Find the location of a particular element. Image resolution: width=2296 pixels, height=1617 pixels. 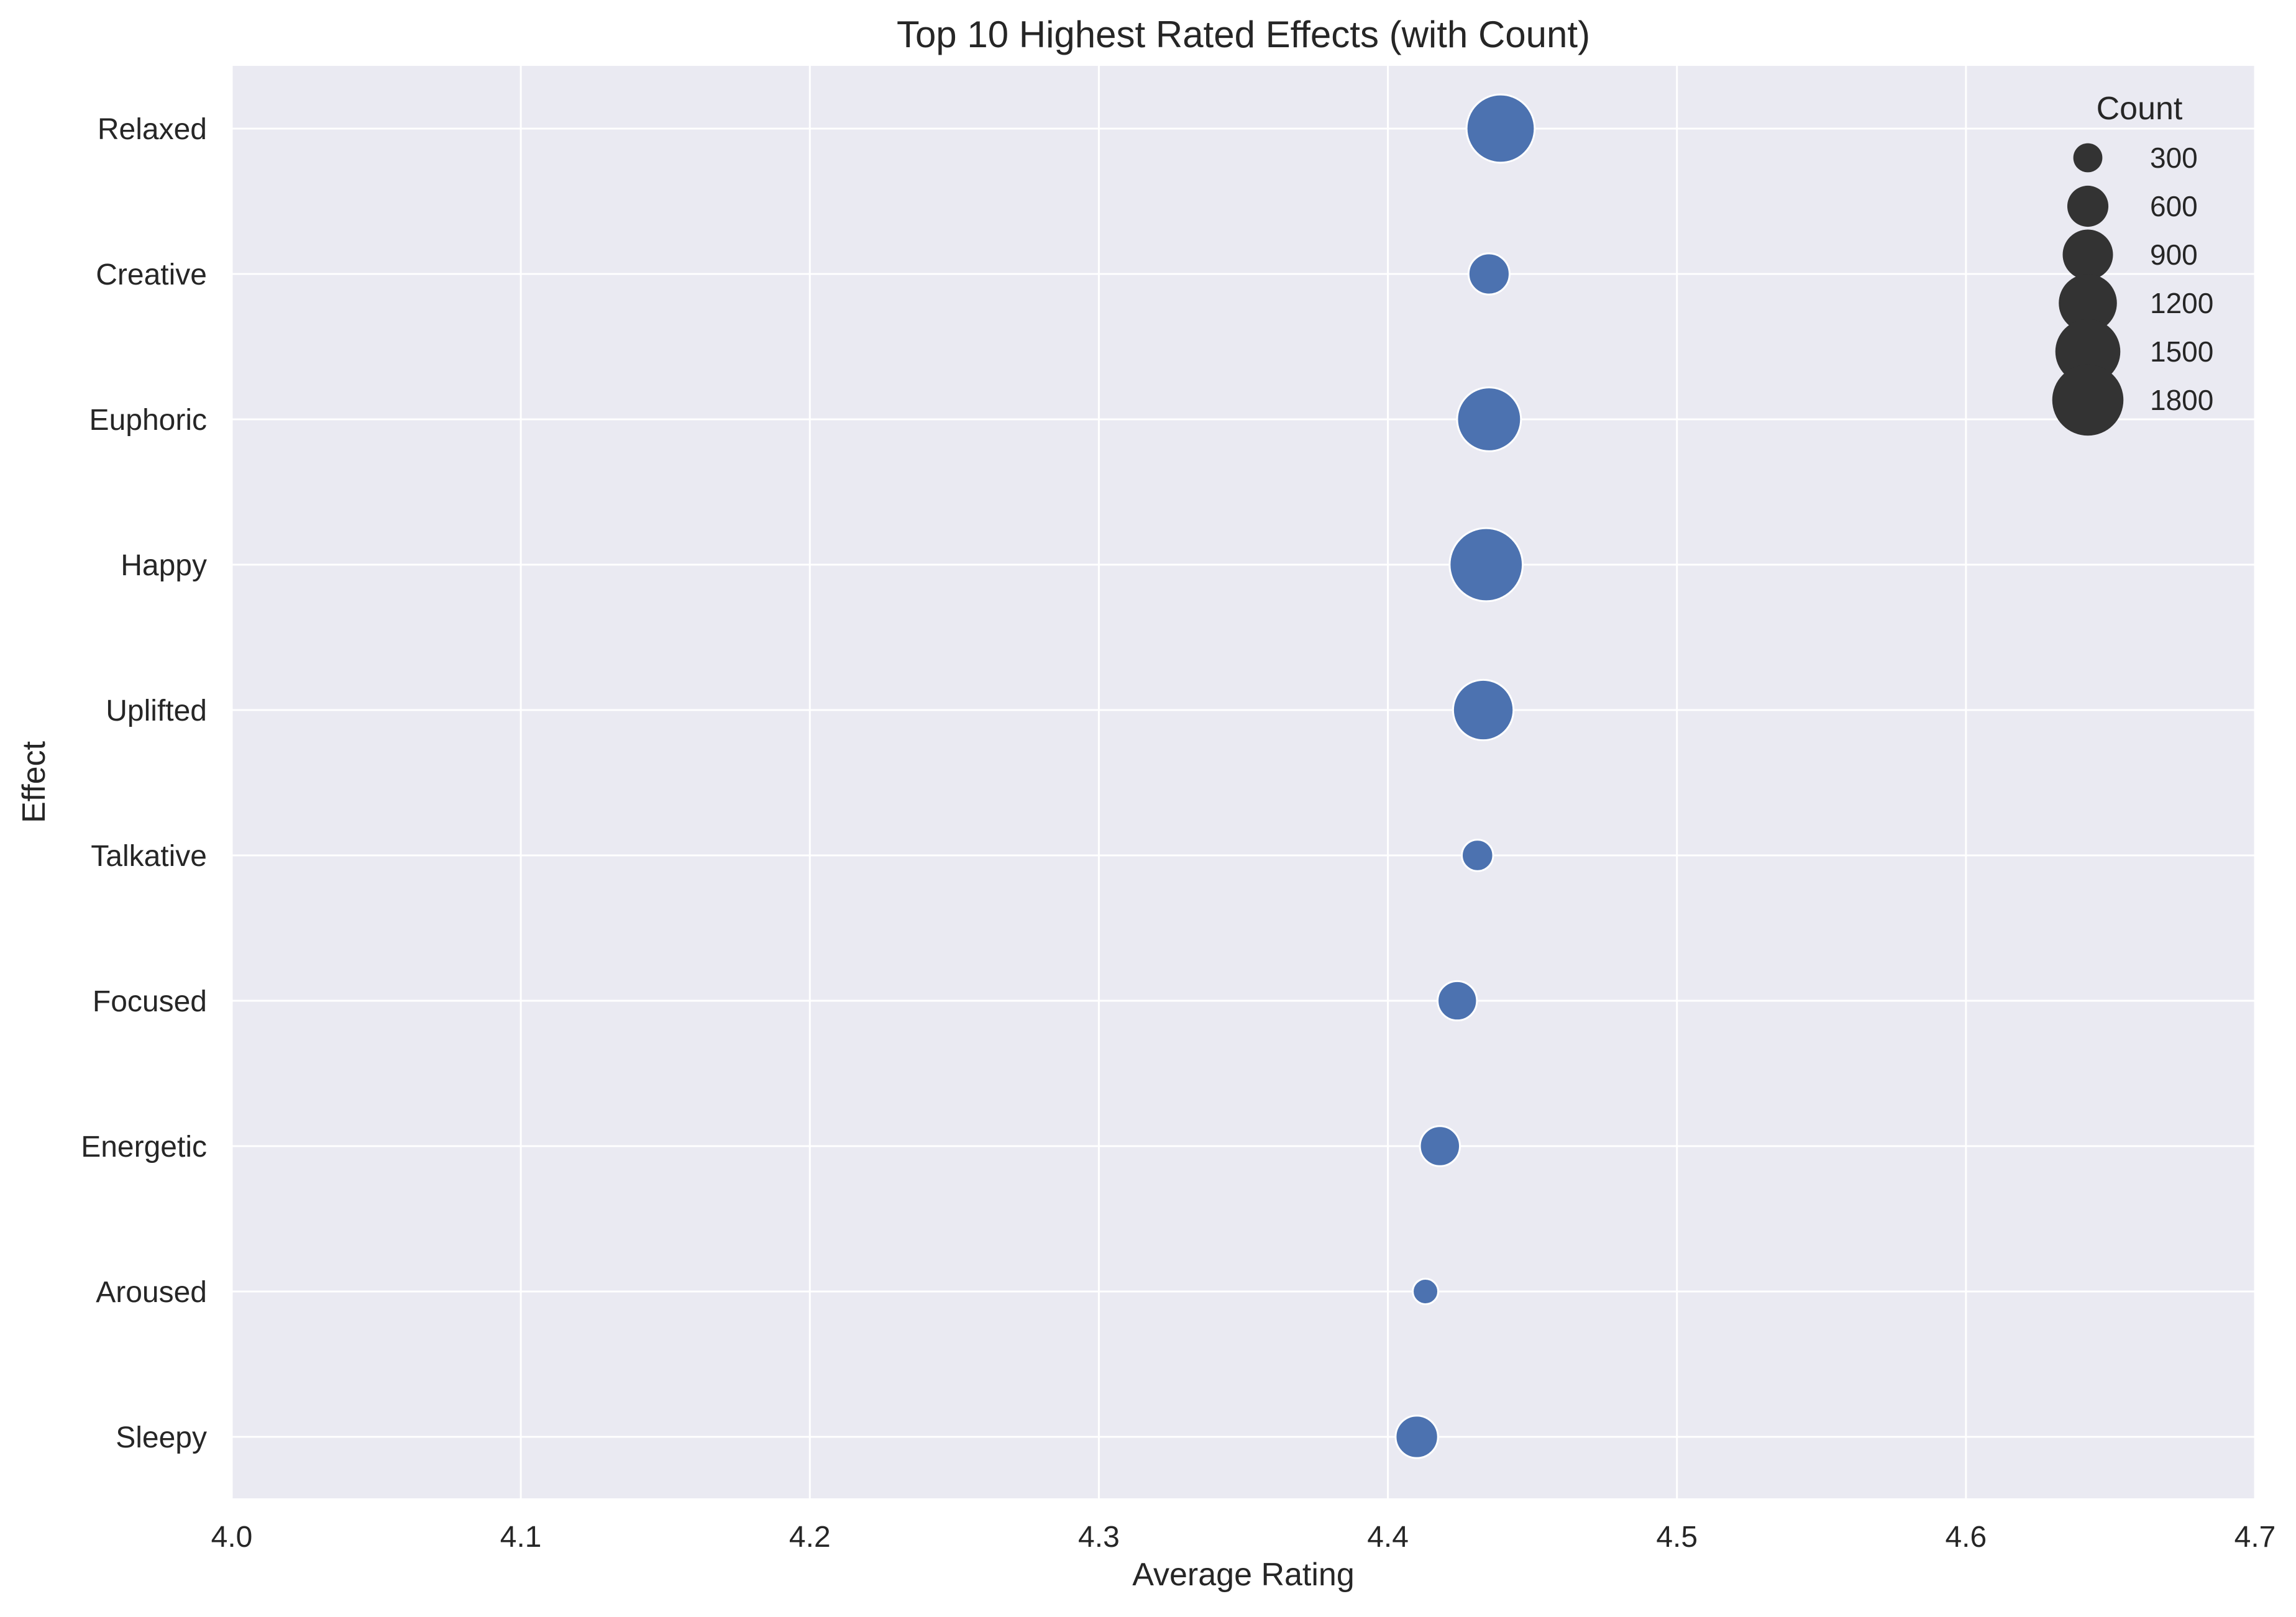

legend-label: 300 is located at coordinates (2174, 158).